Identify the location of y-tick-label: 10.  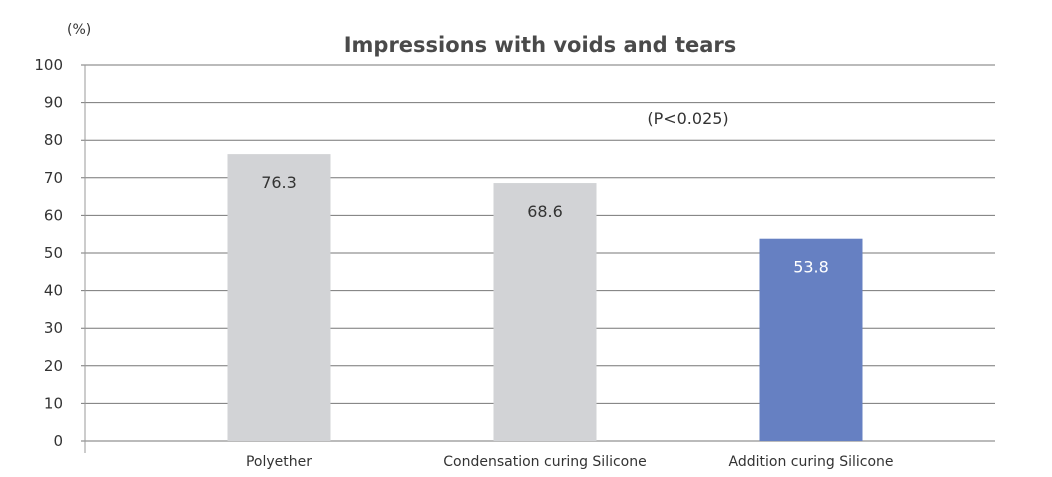
(53, 403).